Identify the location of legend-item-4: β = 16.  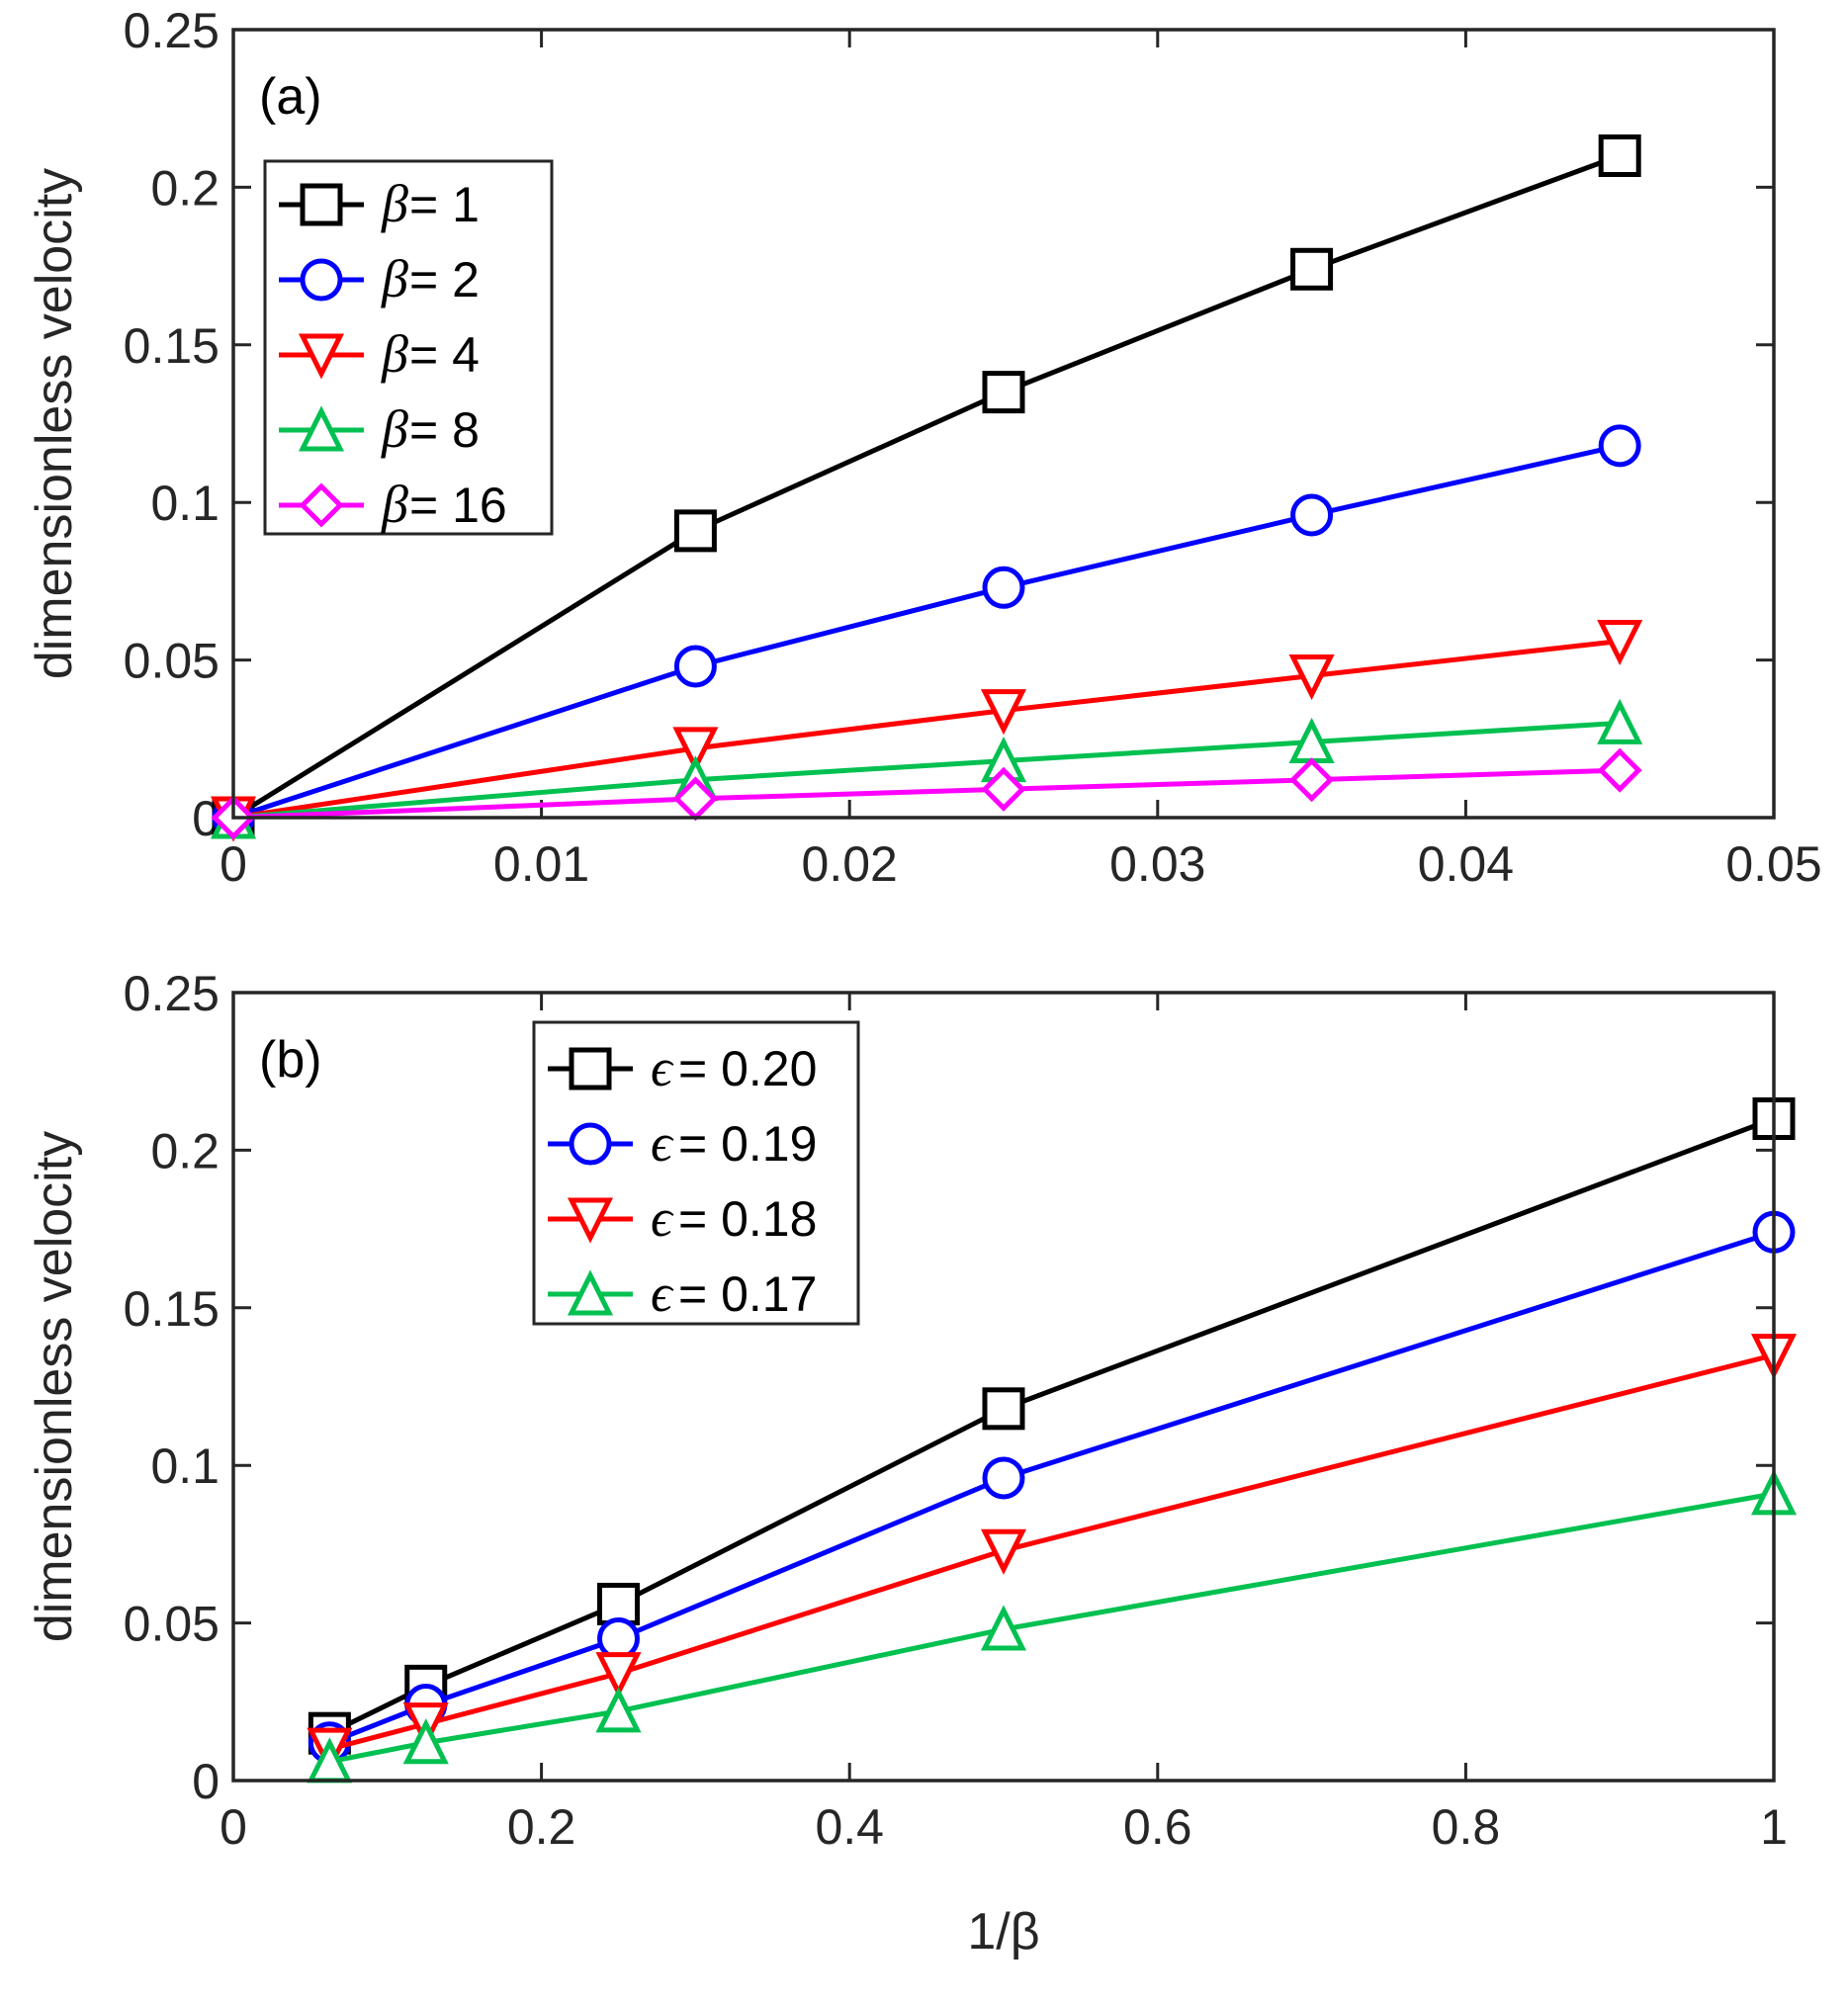
(393, 504).